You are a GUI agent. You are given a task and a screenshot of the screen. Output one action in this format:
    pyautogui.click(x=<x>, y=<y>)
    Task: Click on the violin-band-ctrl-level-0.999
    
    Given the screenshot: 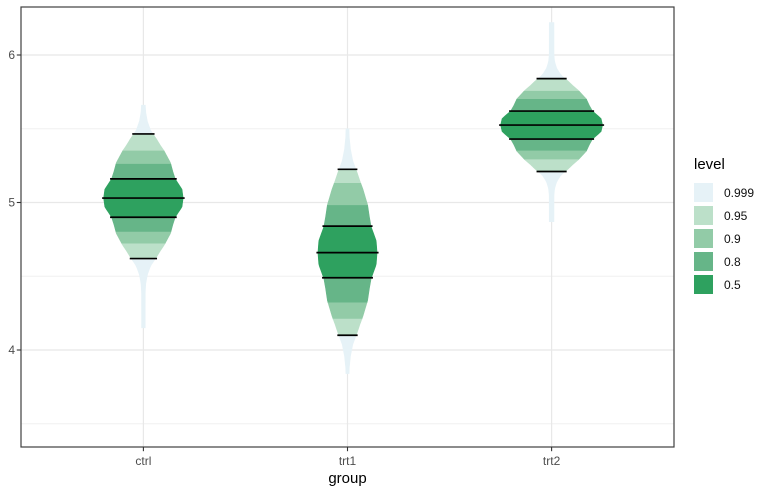 What is the action you would take?
    pyautogui.click(x=143, y=293)
    